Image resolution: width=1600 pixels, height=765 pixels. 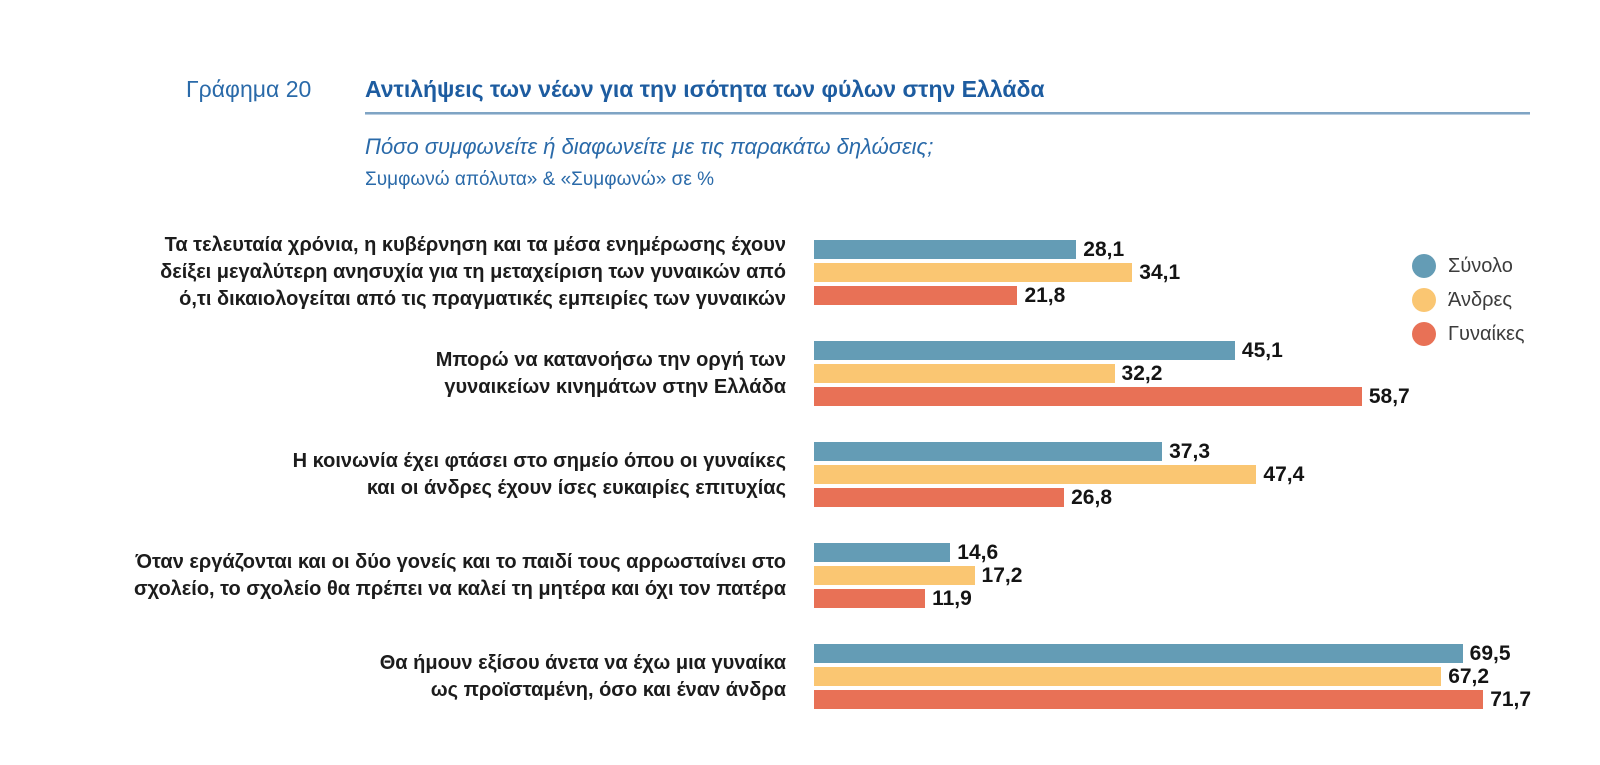 I want to click on legend-label: Γυναίκες, so click(x=1486, y=333).